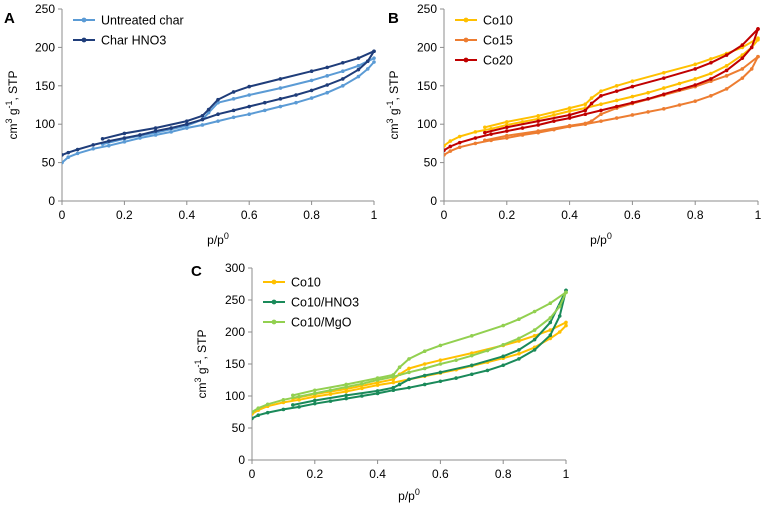 The width and height of the screenshot is (764, 506). I want to click on y-tick-label: 150, so click(427, 86).